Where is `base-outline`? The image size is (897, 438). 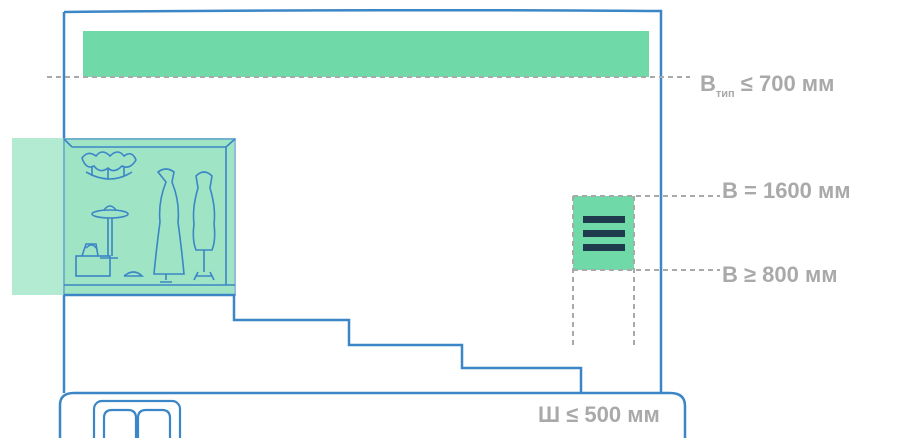 base-outline is located at coordinates (372, 414).